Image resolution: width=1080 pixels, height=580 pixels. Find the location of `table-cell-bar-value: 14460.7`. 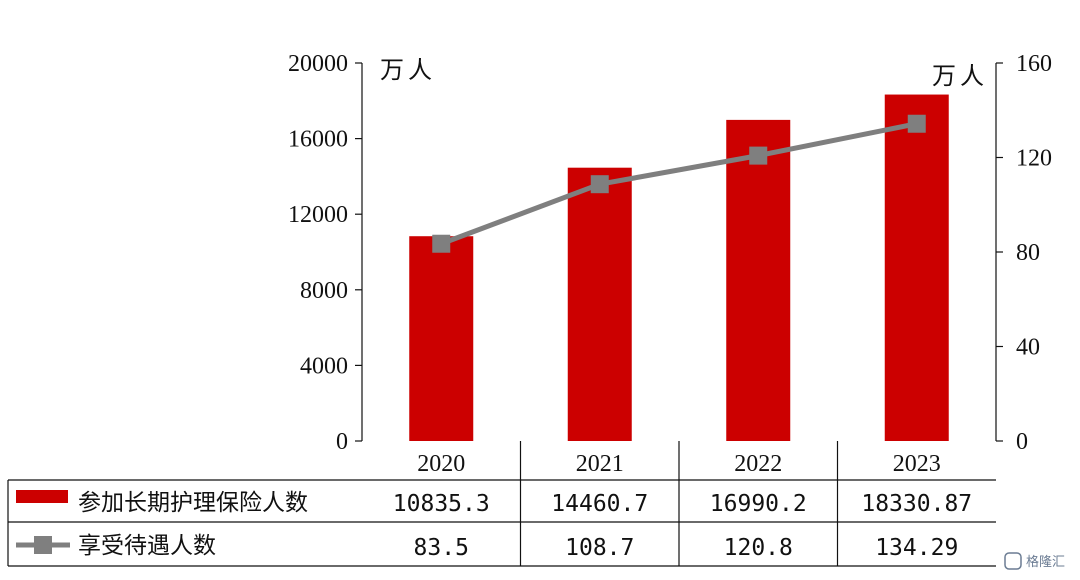

table-cell-bar-value: 14460.7 is located at coordinates (599, 504).